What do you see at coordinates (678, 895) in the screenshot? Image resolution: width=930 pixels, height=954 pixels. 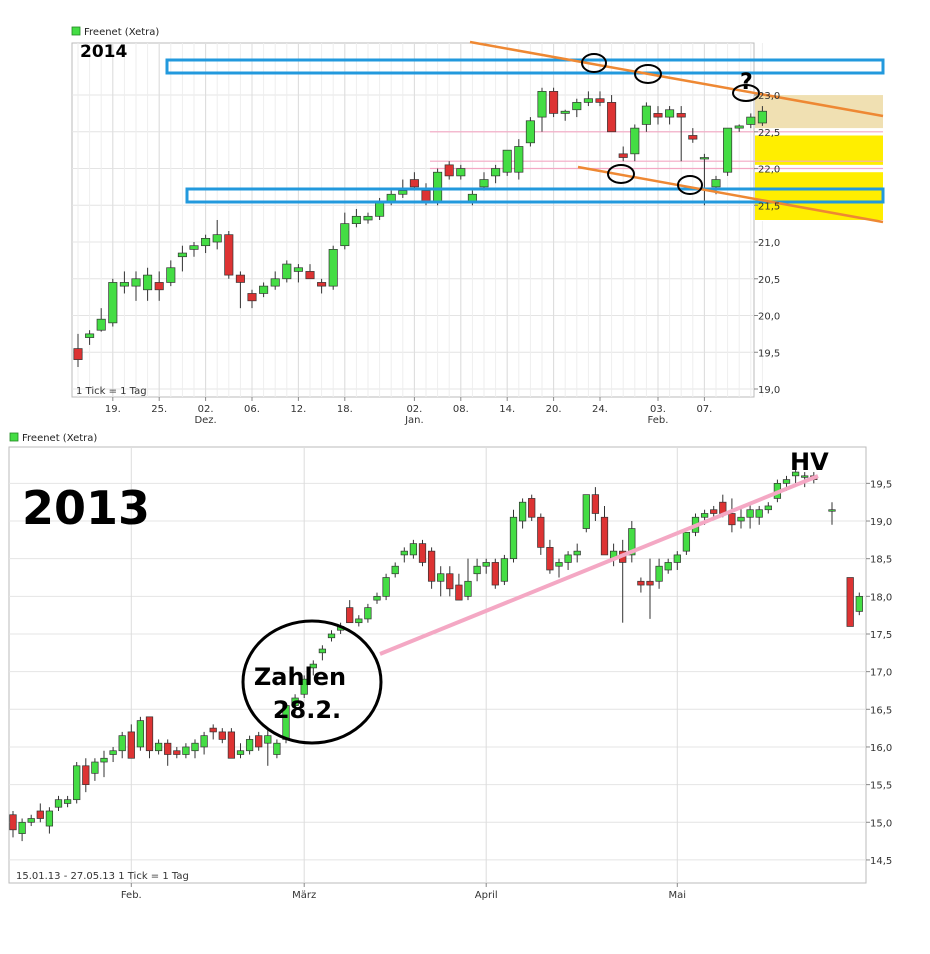 I see `x-tick-label: Mai` at bounding box center [678, 895].